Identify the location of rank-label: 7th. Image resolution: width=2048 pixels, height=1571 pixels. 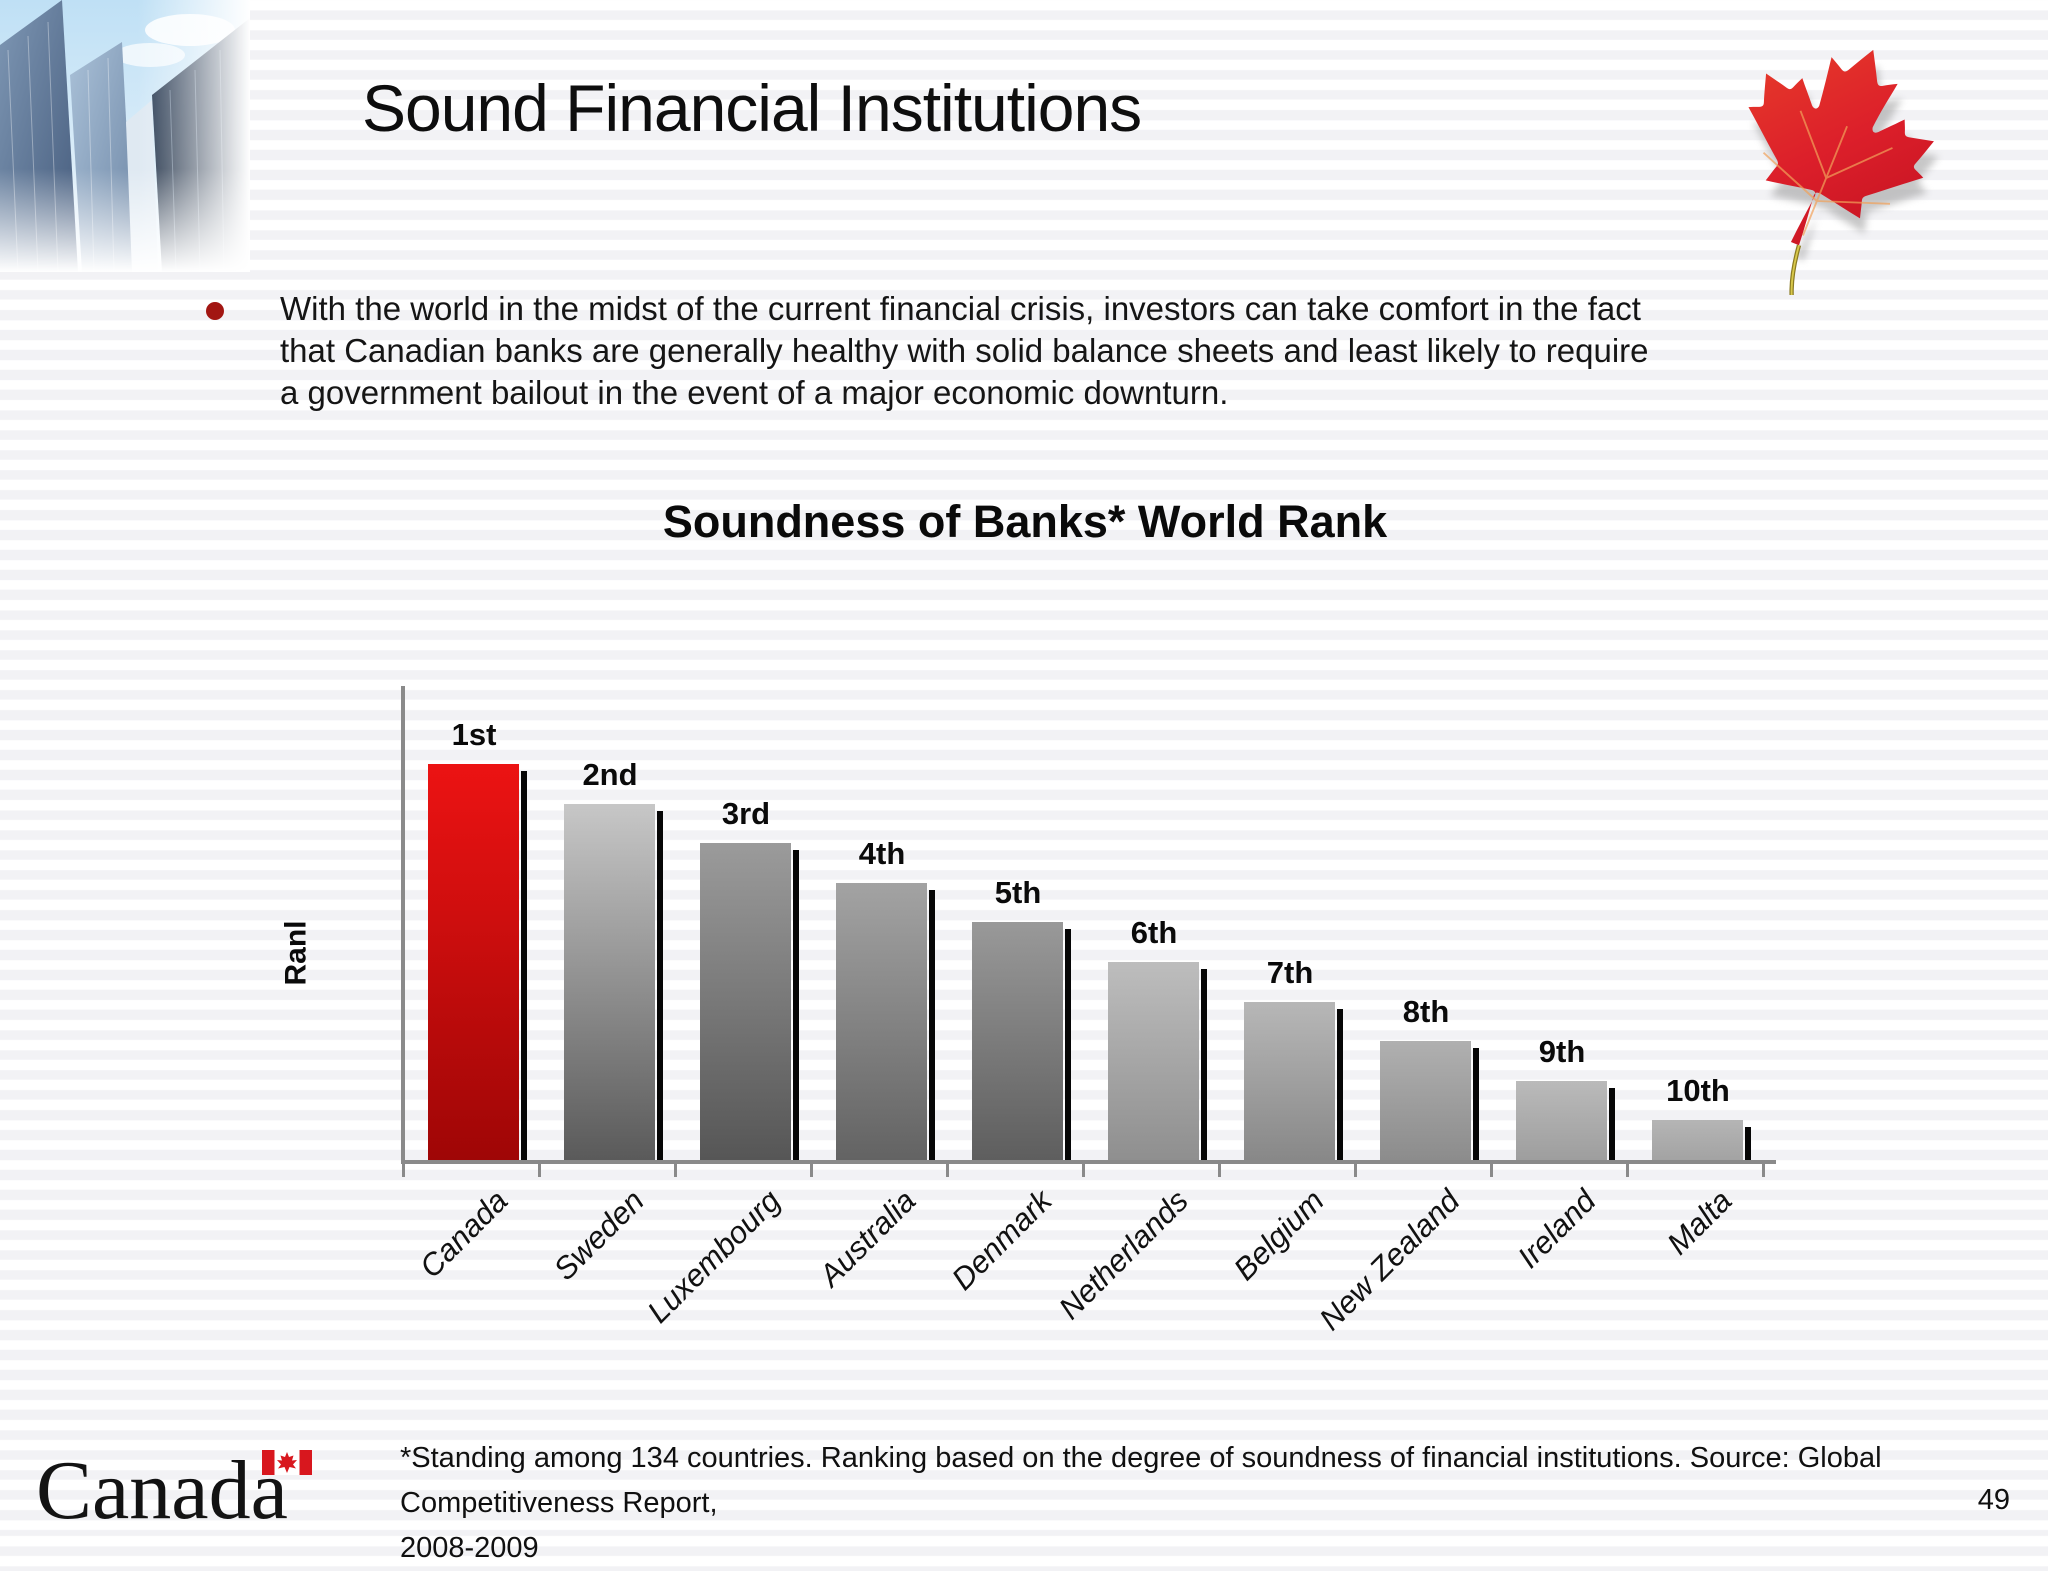
(1290, 972).